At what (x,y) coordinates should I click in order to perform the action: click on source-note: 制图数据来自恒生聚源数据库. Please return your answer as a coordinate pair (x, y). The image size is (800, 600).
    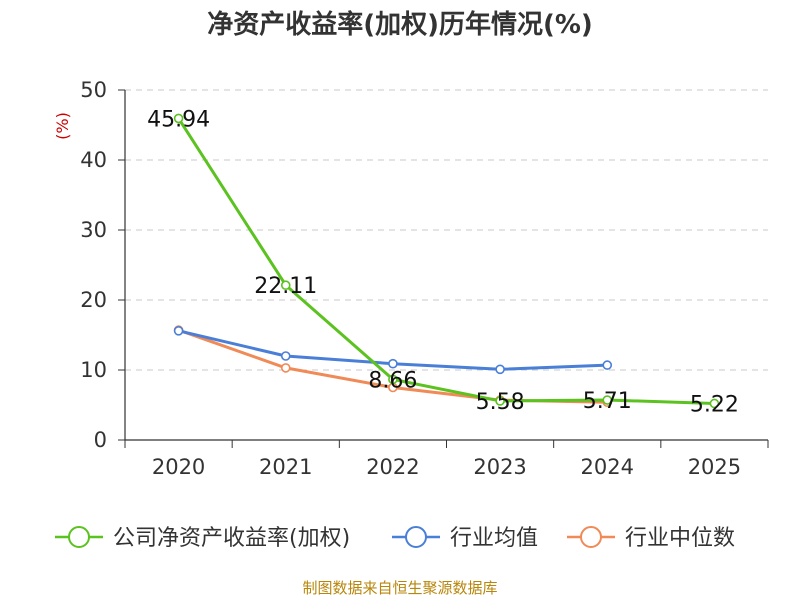
    Looking at the image, I should click on (399, 588).